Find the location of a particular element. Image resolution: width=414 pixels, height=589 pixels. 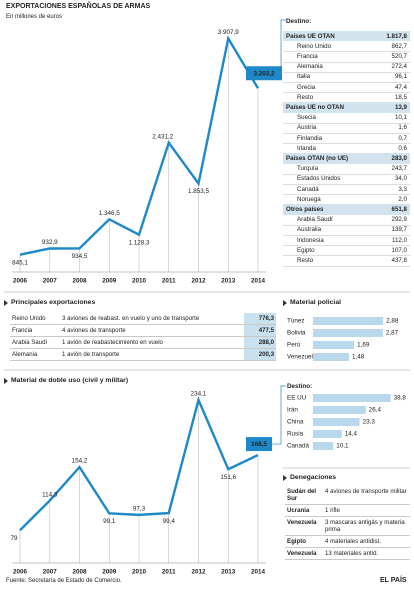

x-tick-label: 2009 is located at coordinates (109, 572).